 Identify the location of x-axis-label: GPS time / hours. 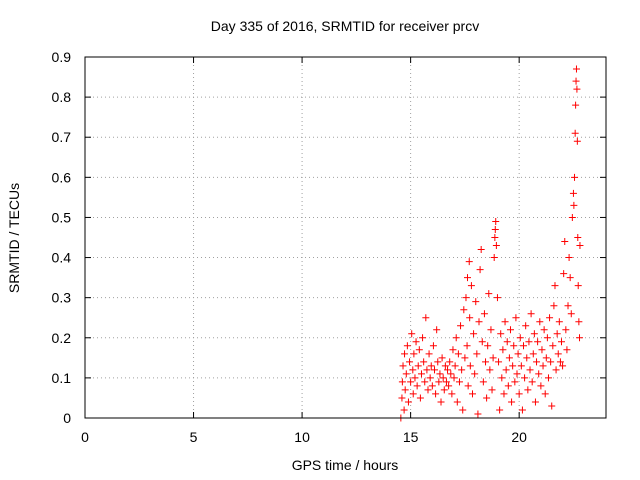
(345, 465).